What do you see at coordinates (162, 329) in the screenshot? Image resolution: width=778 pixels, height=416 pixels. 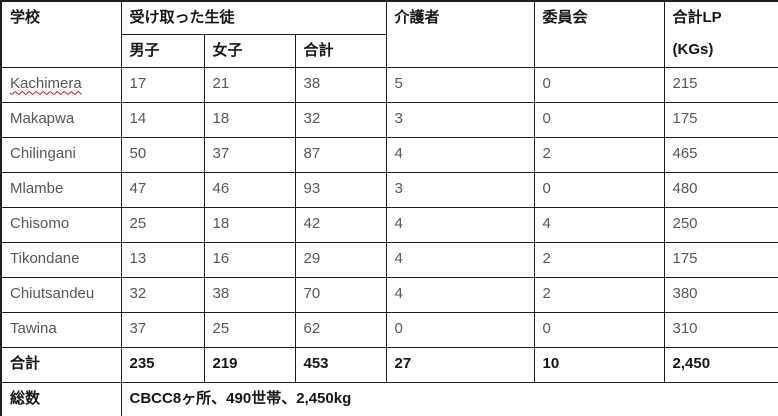 I see `cell-boys: 37` at bounding box center [162, 329].